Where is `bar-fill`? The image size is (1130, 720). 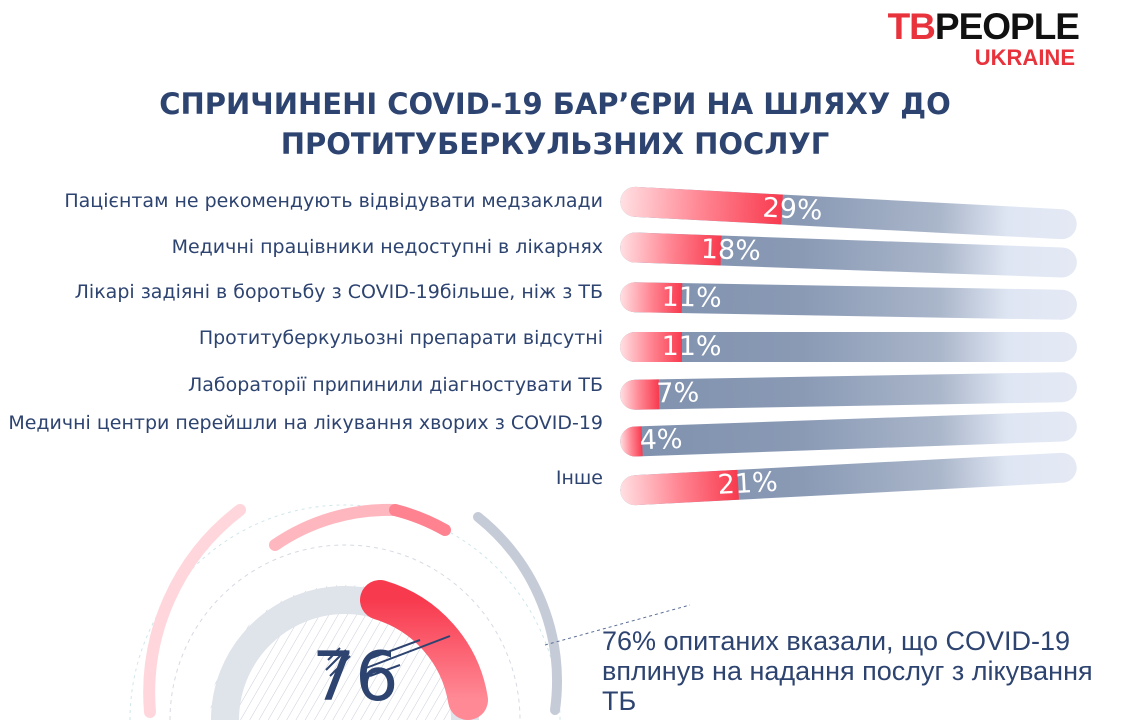 bar-fill is located at coordinates (651, 347).